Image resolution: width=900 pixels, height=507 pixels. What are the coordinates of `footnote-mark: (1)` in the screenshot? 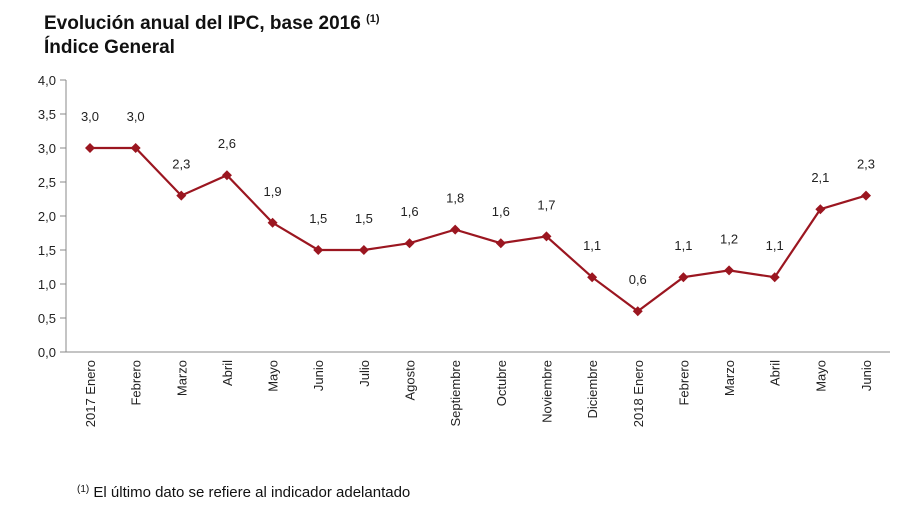 It's located at (83, 489).